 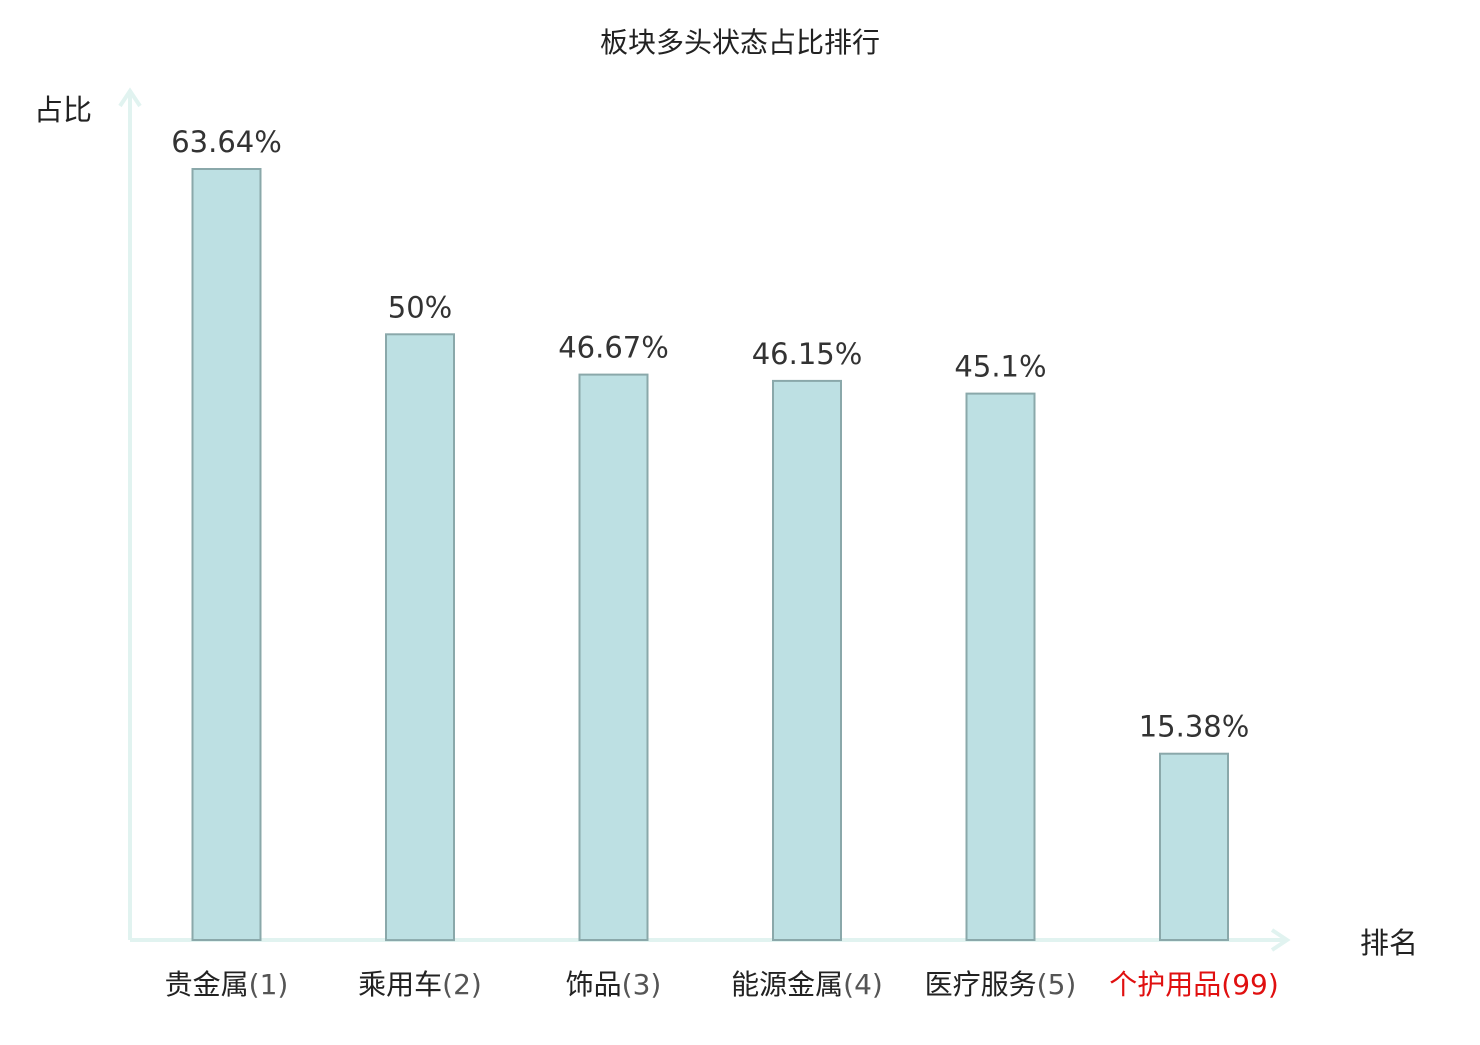 I want to click on category-label: 医疗服务(5), so click(x=1001, y=984).